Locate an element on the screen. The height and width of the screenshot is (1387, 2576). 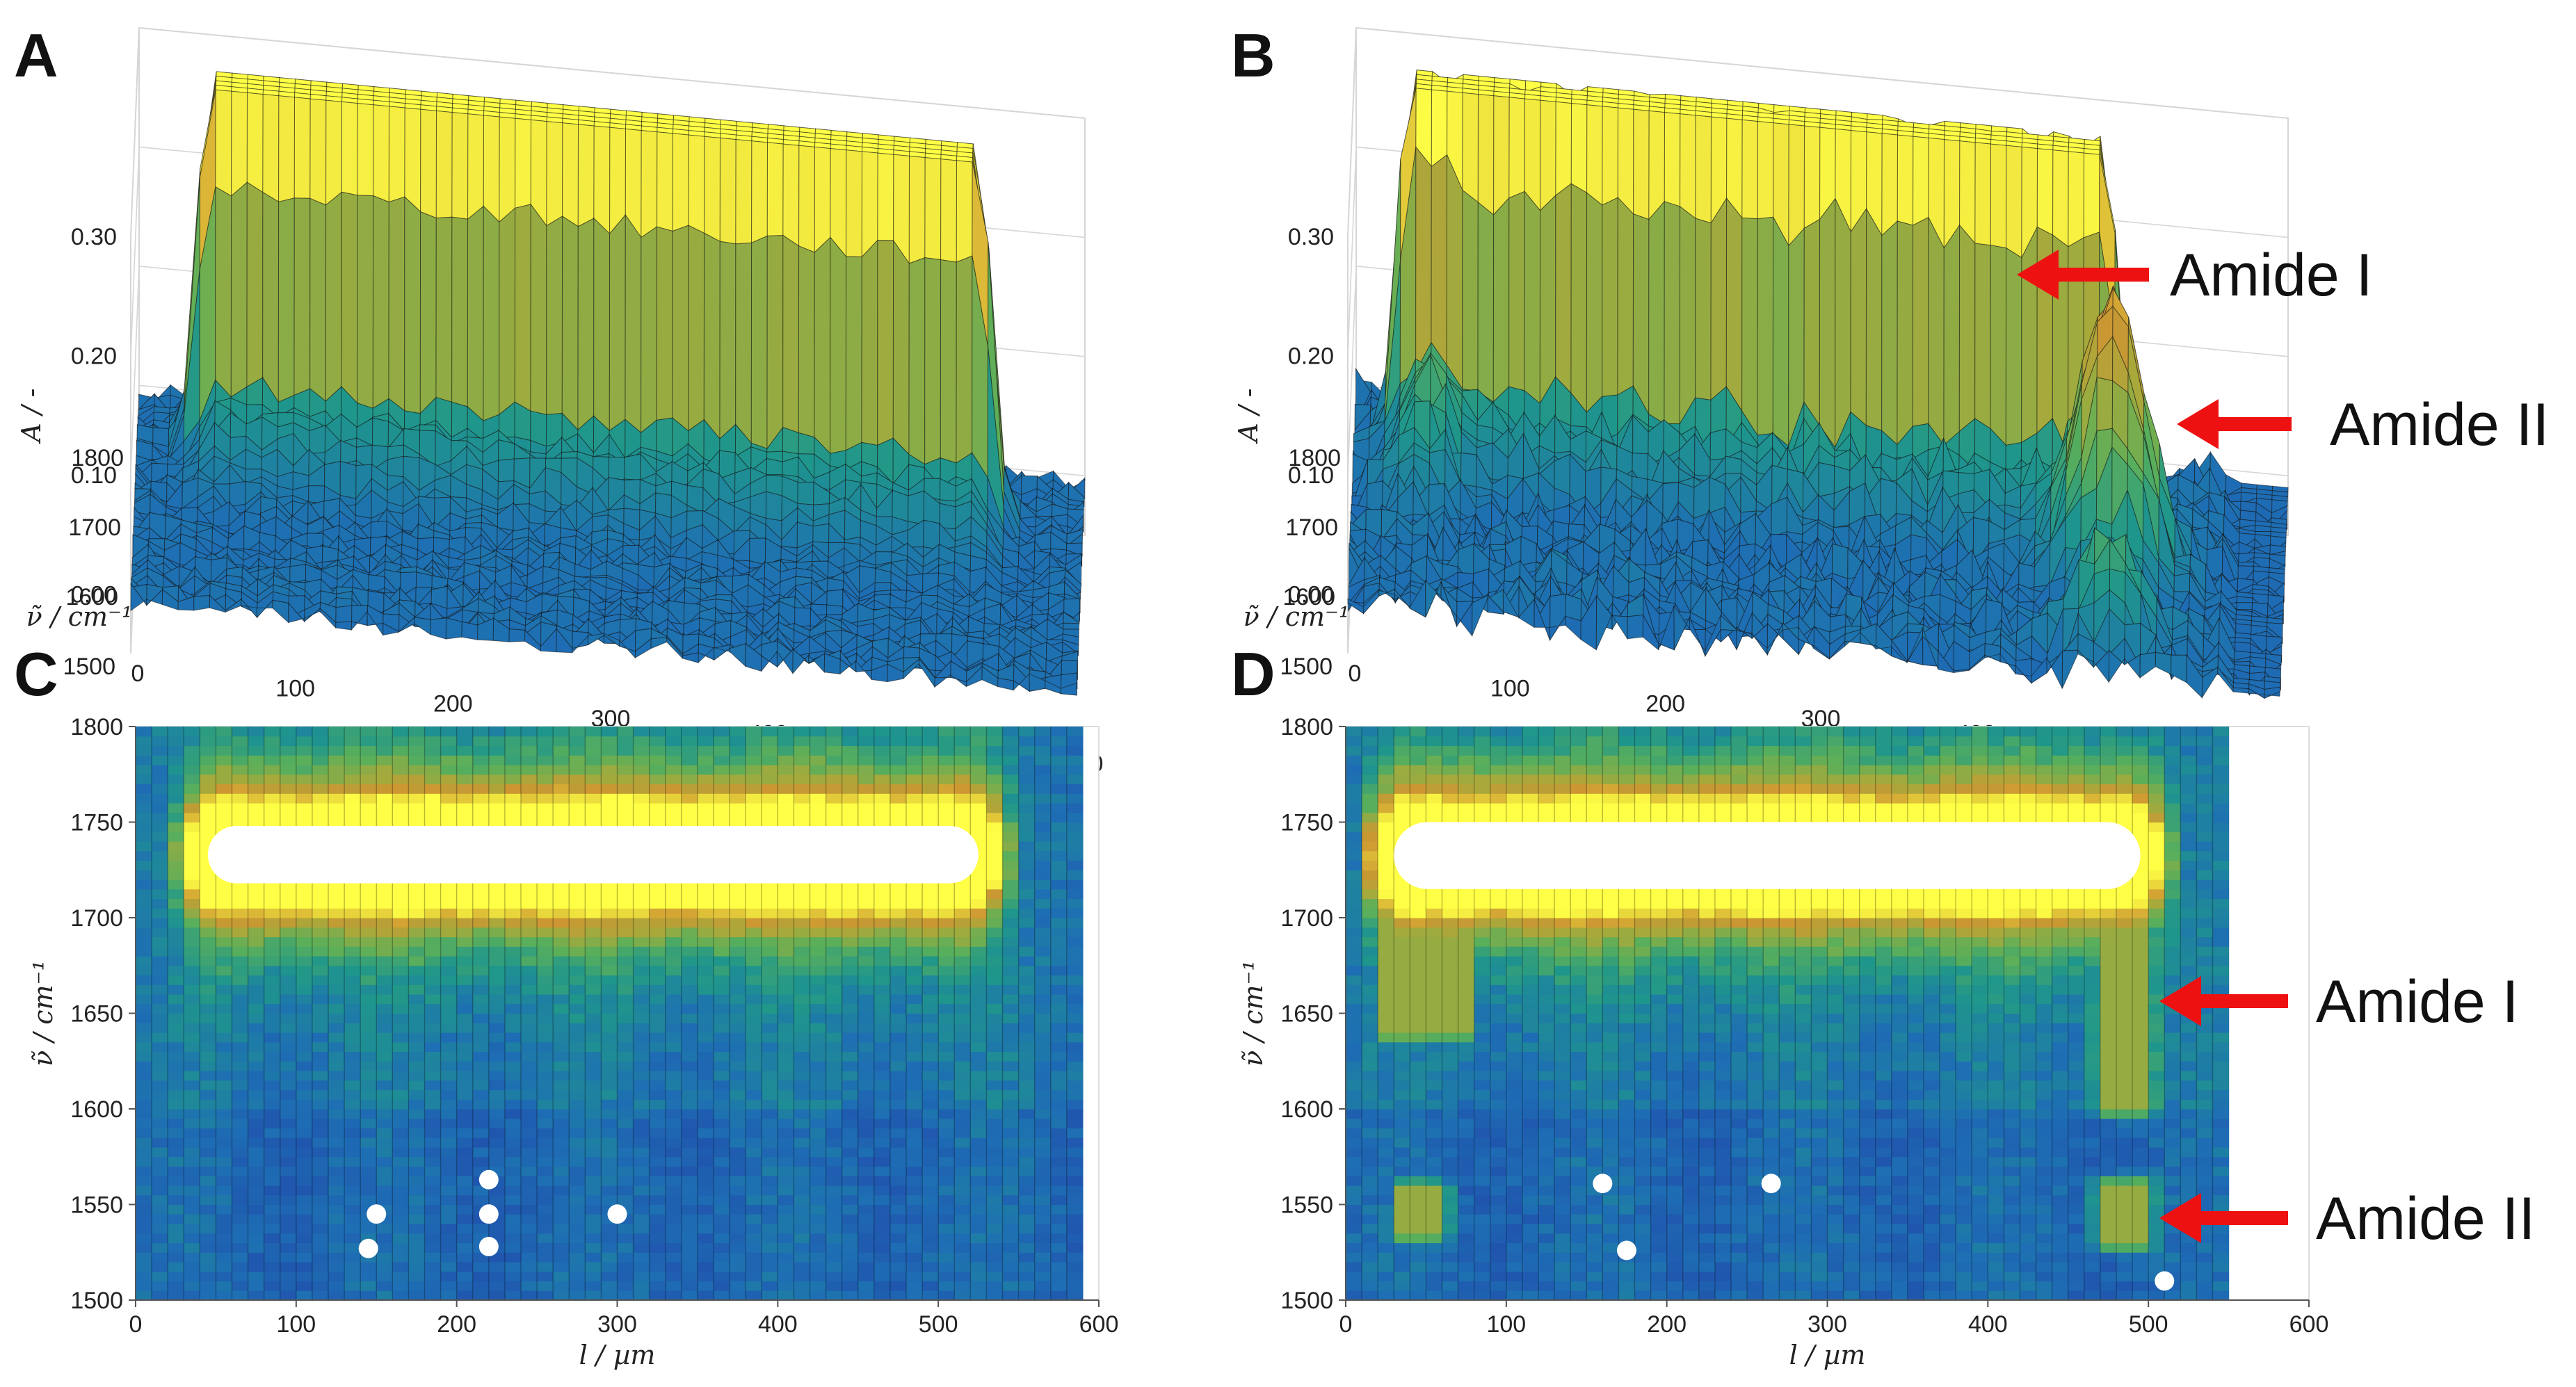
y-tick-label: 1800 is located at coordinates (97, 458).